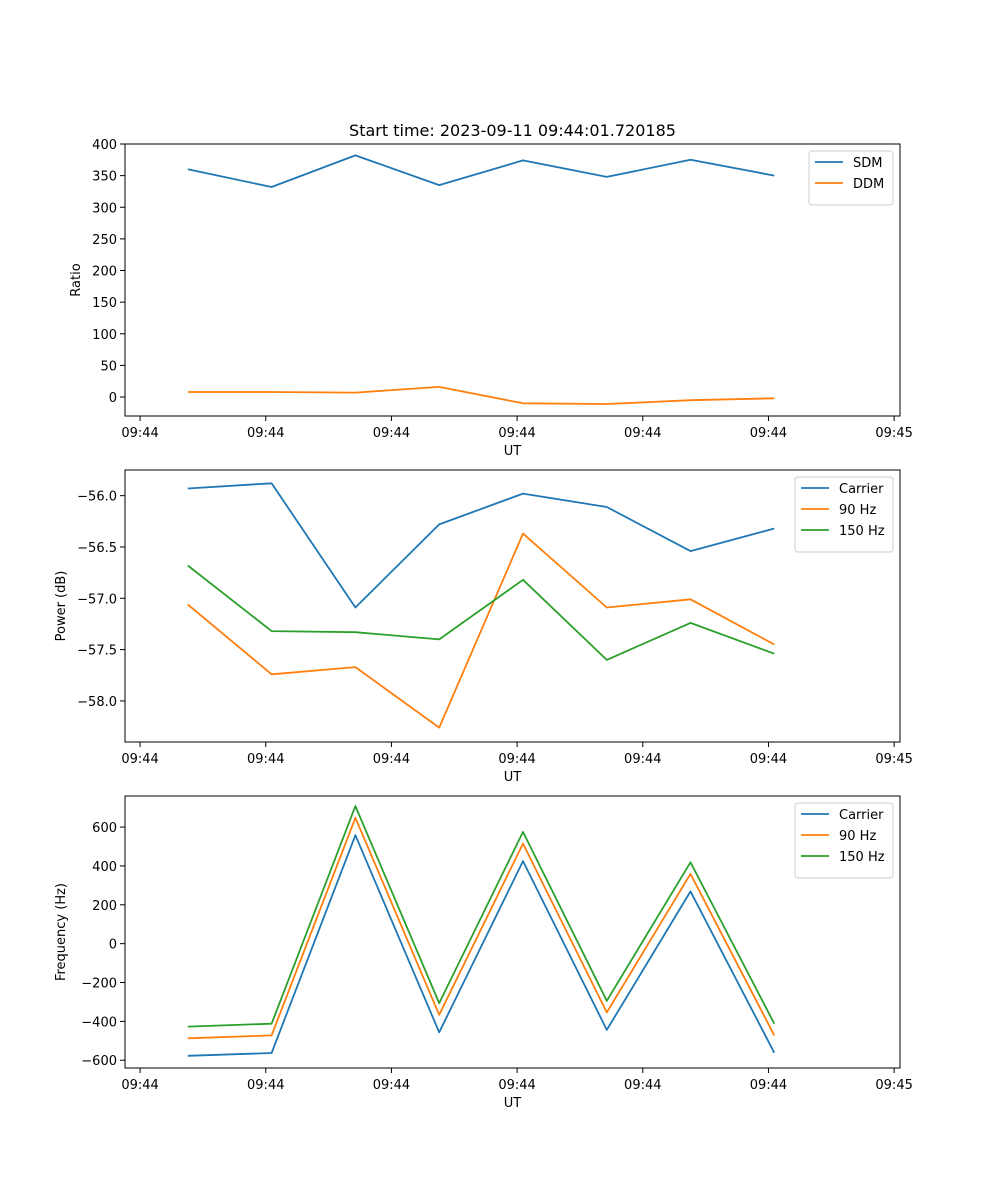 The width and height of the screenshot is (1000, 1200). Describe the element at coordinates (104, 177) in the screenshot. I see `y-tick-label: 350` at that location.